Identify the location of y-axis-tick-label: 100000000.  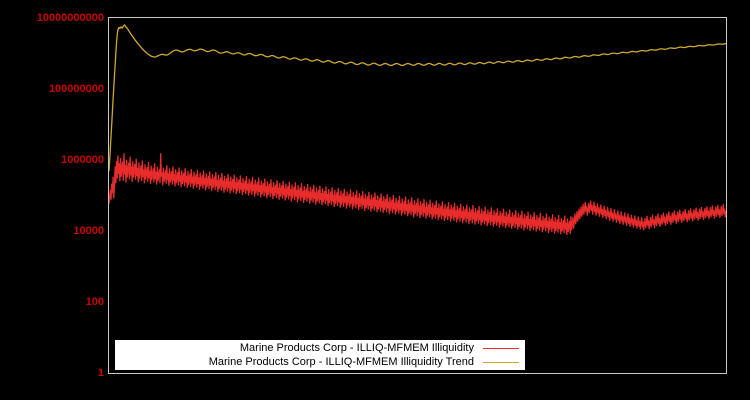
(76, 89).